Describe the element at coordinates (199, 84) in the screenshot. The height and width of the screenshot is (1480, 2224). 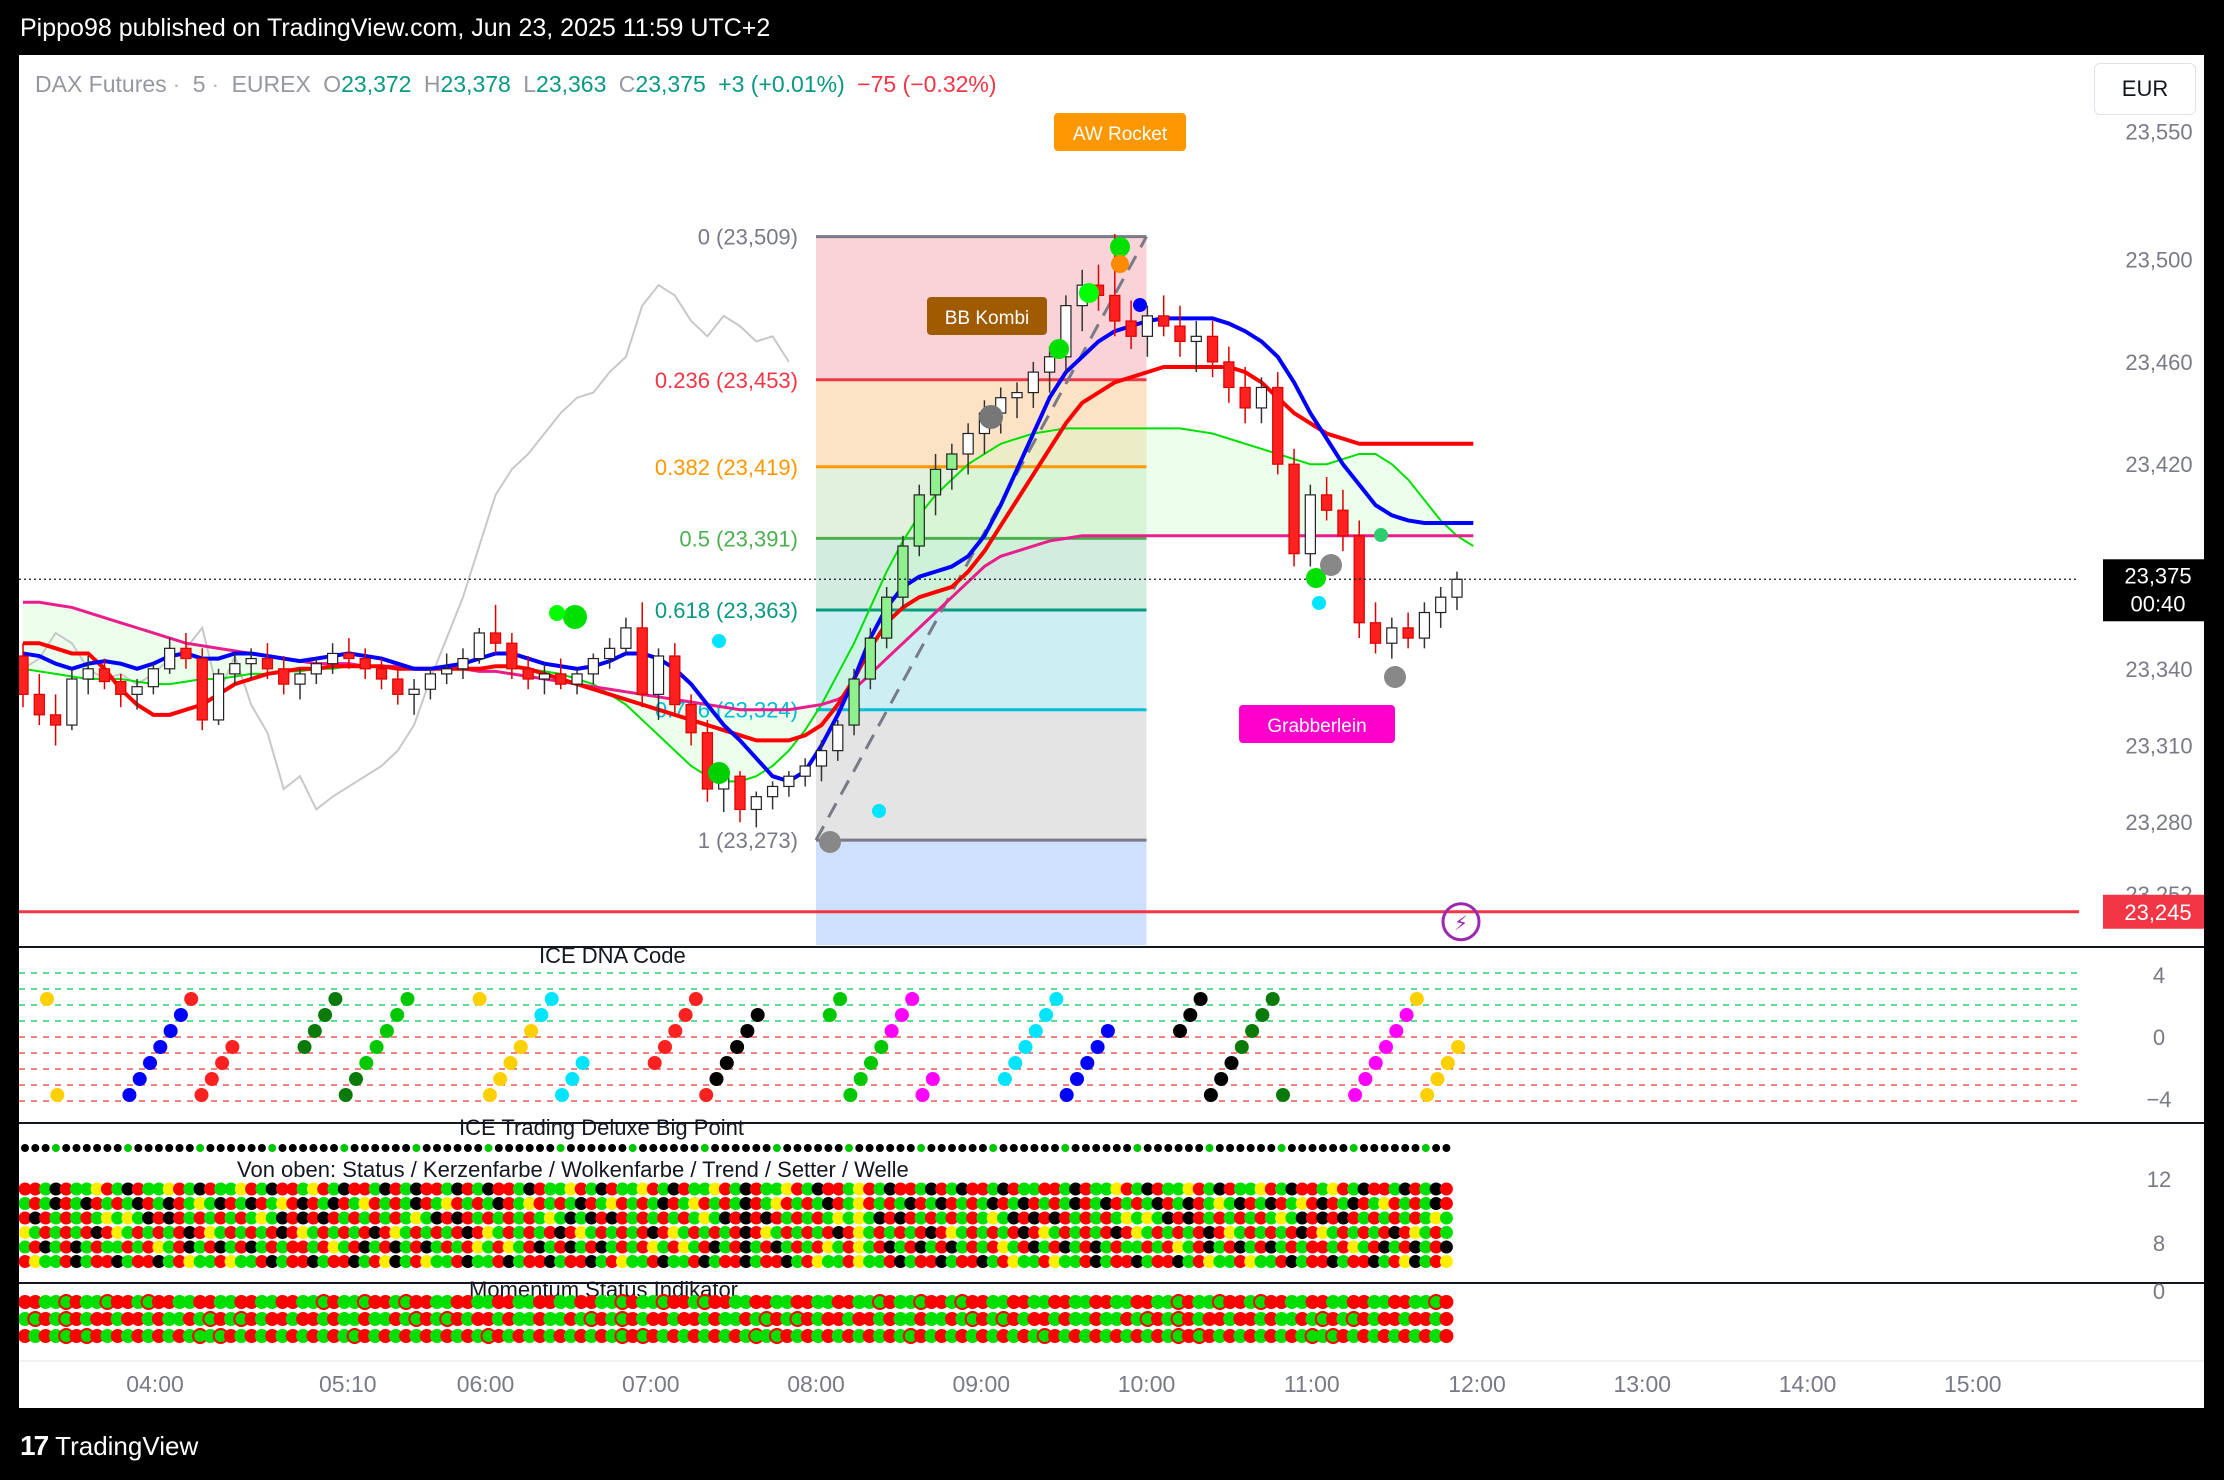
I see `symbol-interval: 5` at that location.